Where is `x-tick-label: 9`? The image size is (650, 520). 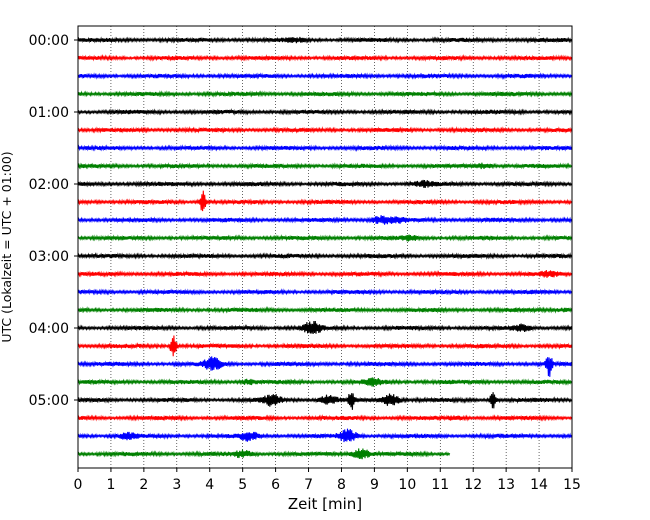 x-tick-label: 9 is located at coordinates (374, 485).